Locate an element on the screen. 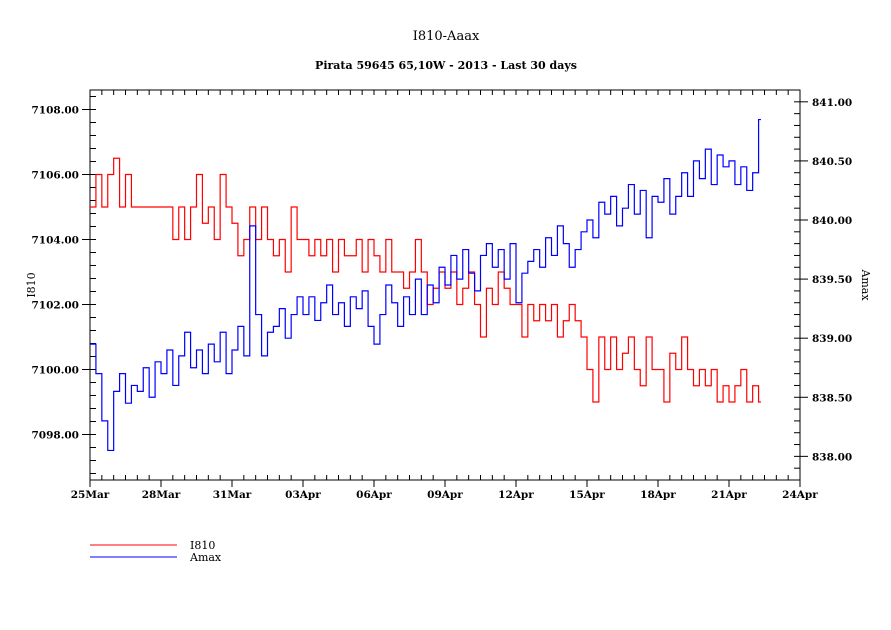 The height and width of the screenshot is (630, 891). x-tick-label: 06Apr is located at coordinates (374, 495).